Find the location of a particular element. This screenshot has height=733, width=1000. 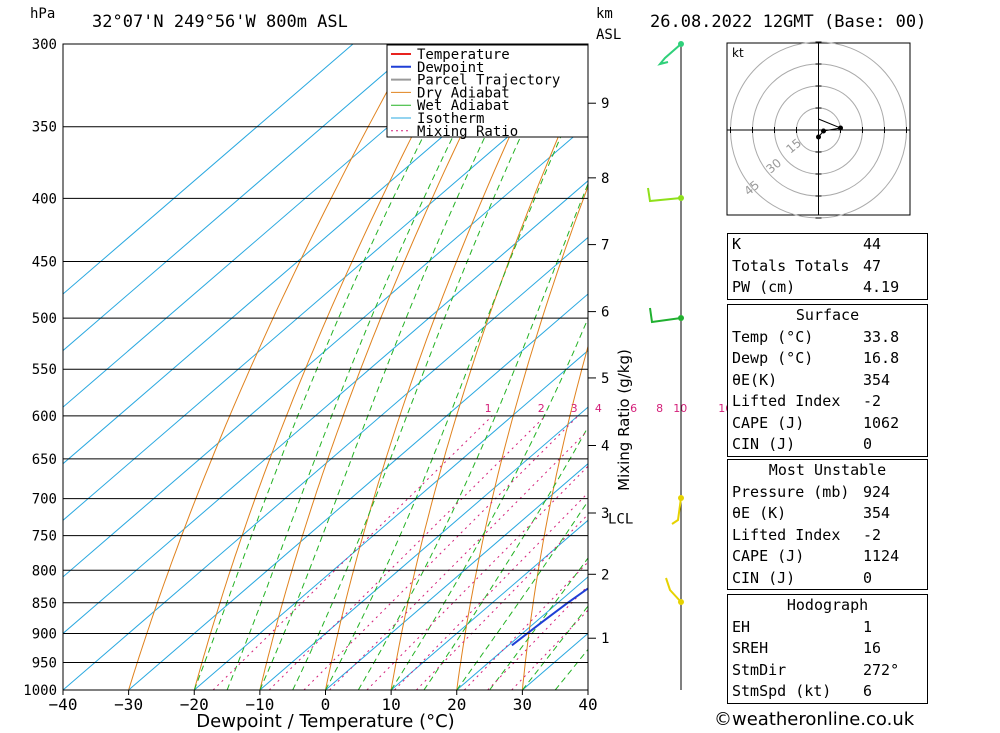

height-tick-label: 5 is located at coordinates (605, 379).